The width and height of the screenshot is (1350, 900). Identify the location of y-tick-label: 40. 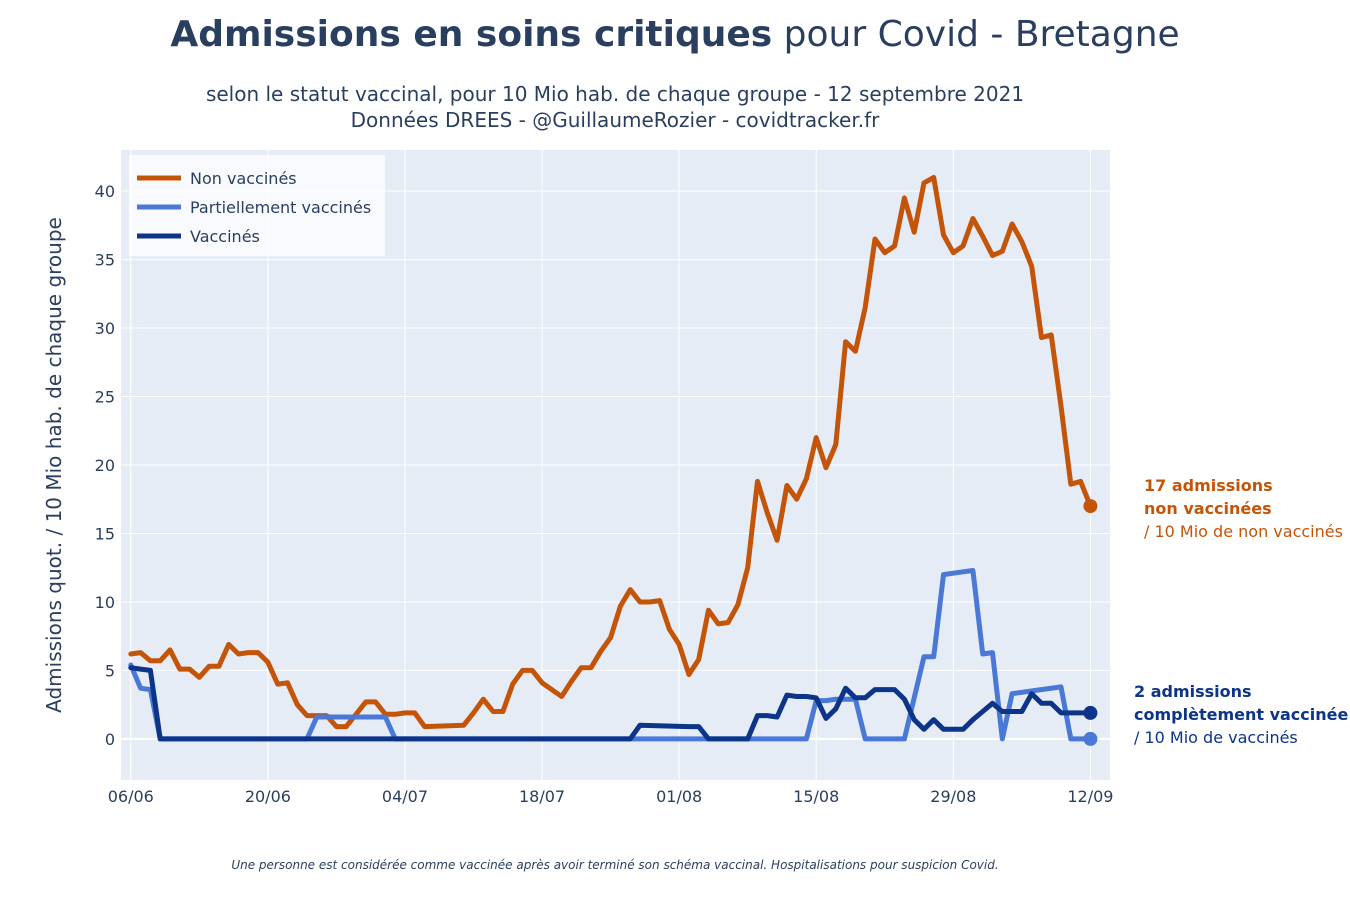
(105, 191).